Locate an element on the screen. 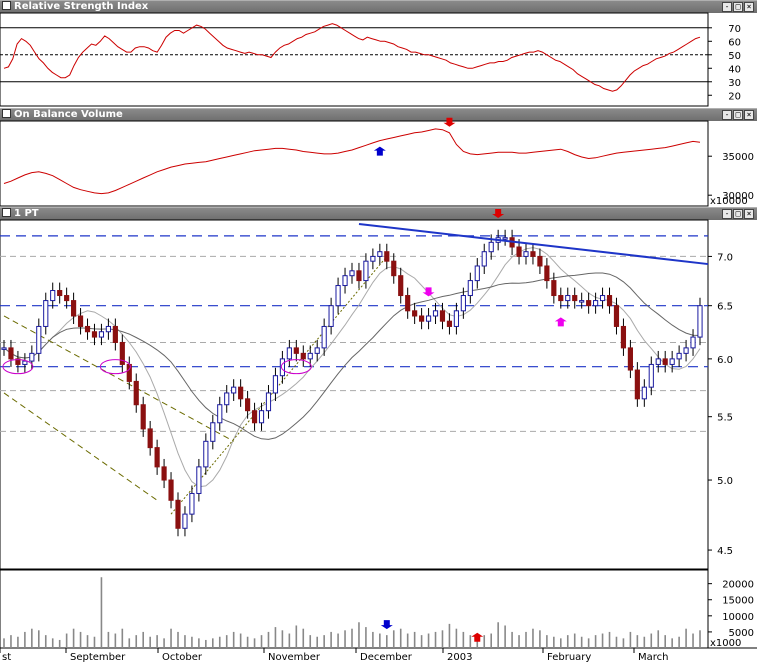 This screenshot has width=757, height=664. obv-pane: On Balance Volume - □ × 35000 30000 x10000 is located at coordinates (378, 157).